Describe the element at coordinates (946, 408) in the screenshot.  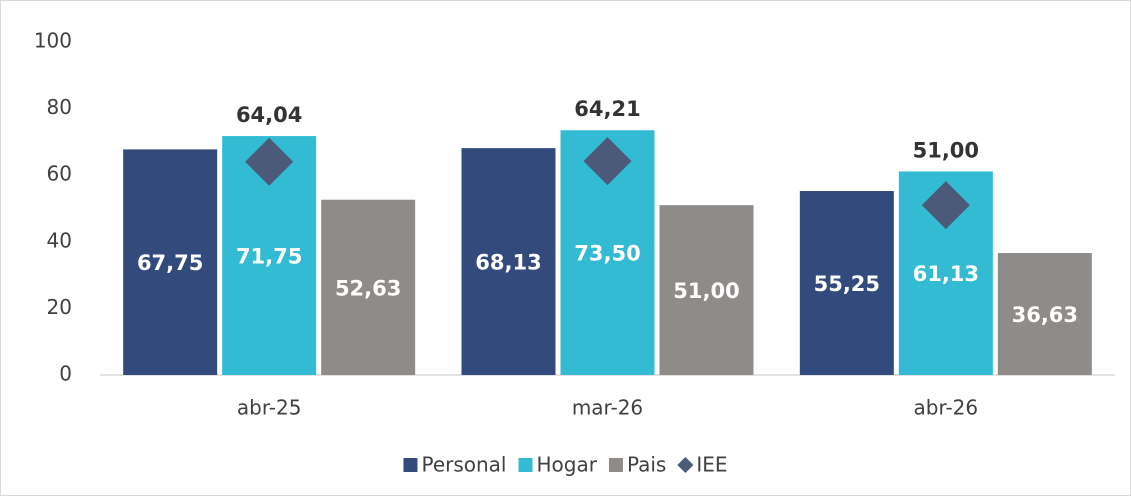
I see `x-tick-label: abr-26` at that location.